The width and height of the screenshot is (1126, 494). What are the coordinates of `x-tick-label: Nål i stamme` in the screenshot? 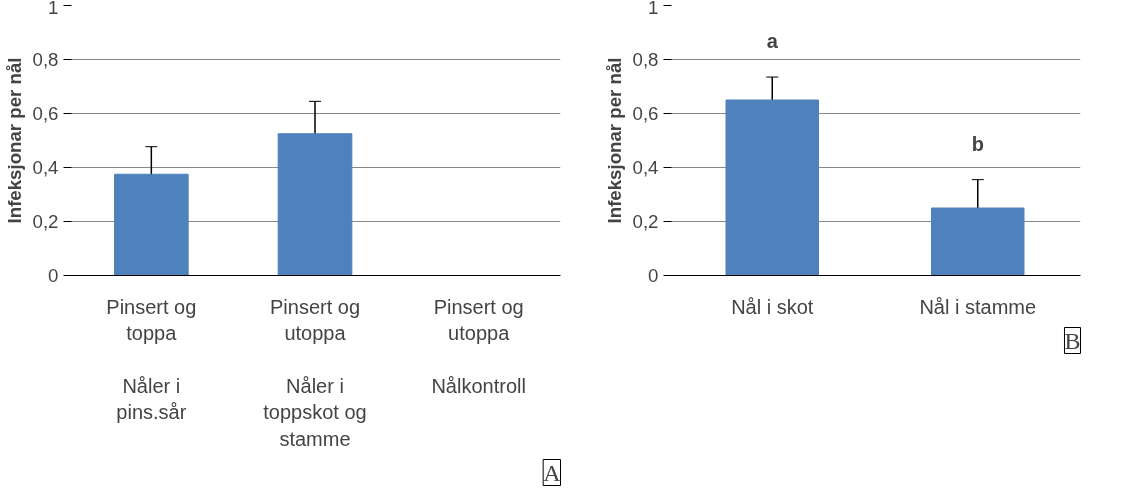 It's located at (978, 306).